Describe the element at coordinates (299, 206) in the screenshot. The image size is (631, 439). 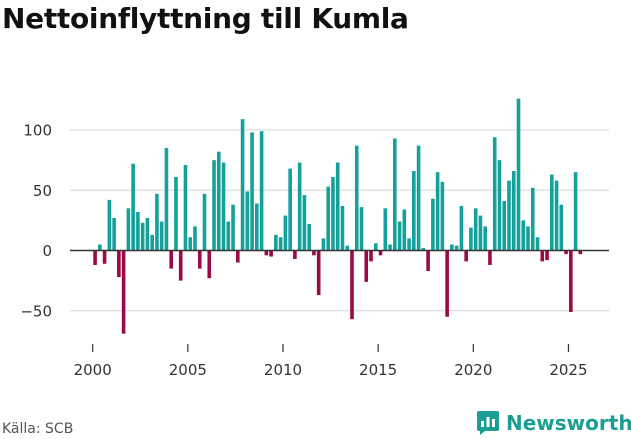
I see `bar-2010-q4` at that location.